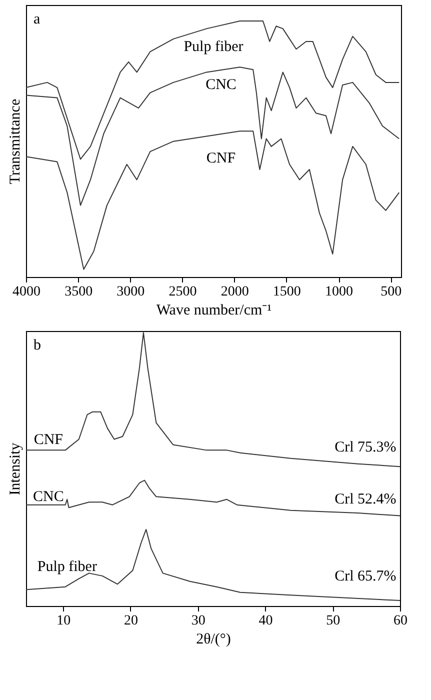  Describe the element at coordinates (78, 292) in the screenshot. I see `x-tick-label: 3500` at that location.